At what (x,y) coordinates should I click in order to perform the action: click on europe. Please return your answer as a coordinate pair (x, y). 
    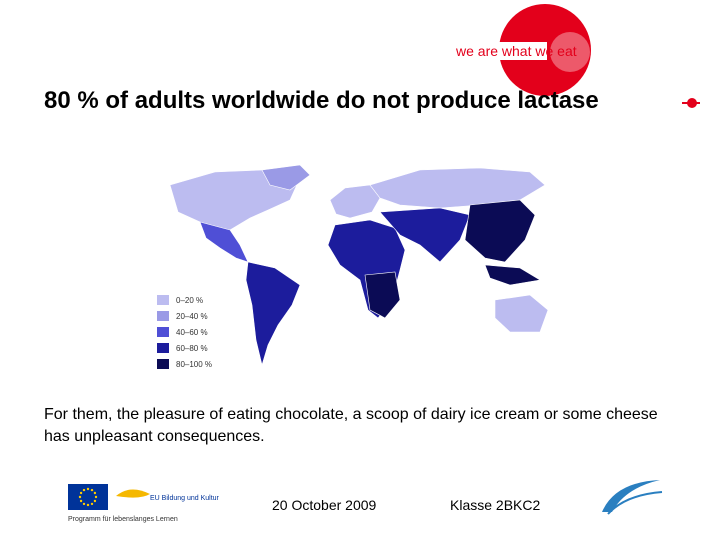
    Looking at the image, I should click on (355, 201).